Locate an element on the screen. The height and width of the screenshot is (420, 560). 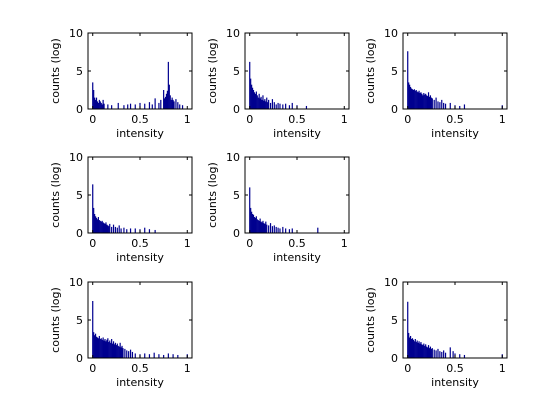
y-tick-label: 10 is located at coordinates (391, 33).